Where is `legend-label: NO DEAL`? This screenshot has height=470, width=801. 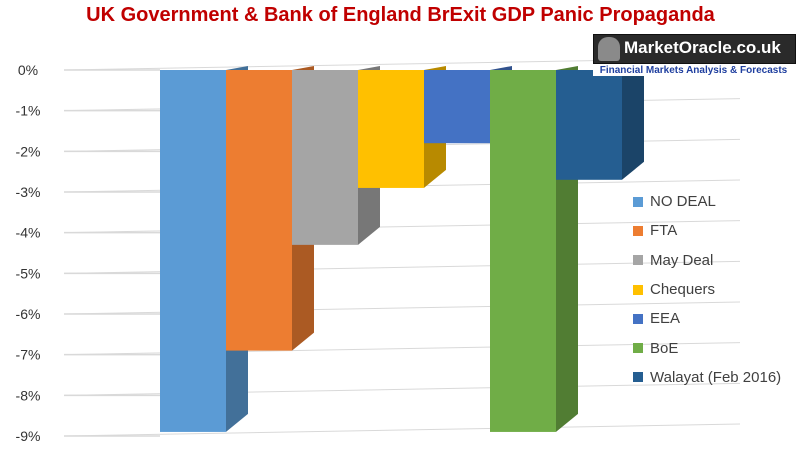
legend-label: NO DEAL is located at coordinates (683, 202).